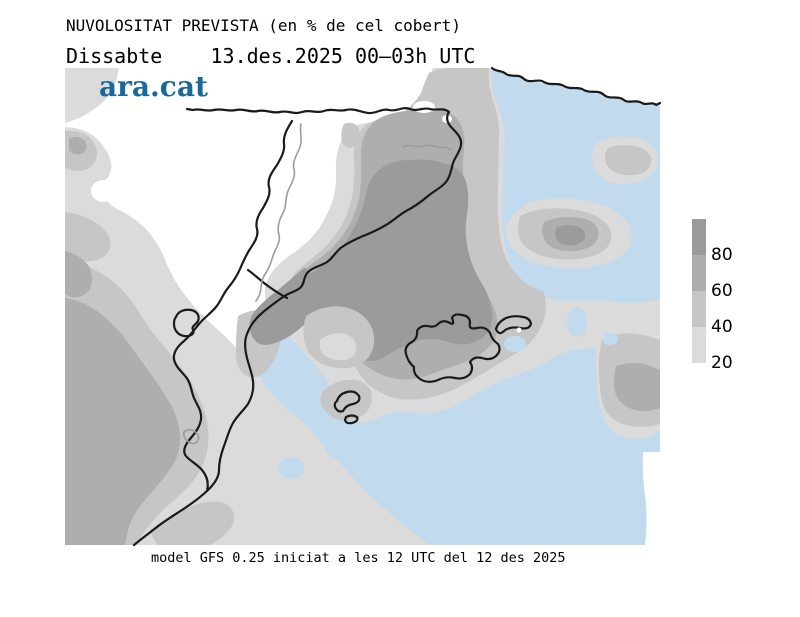 The height and width of the screenshot is (617, 800). What do you see at coordinates (267, 284) in the screenshot?
I see `border-coast-branch` at bounding box center [267, 284].